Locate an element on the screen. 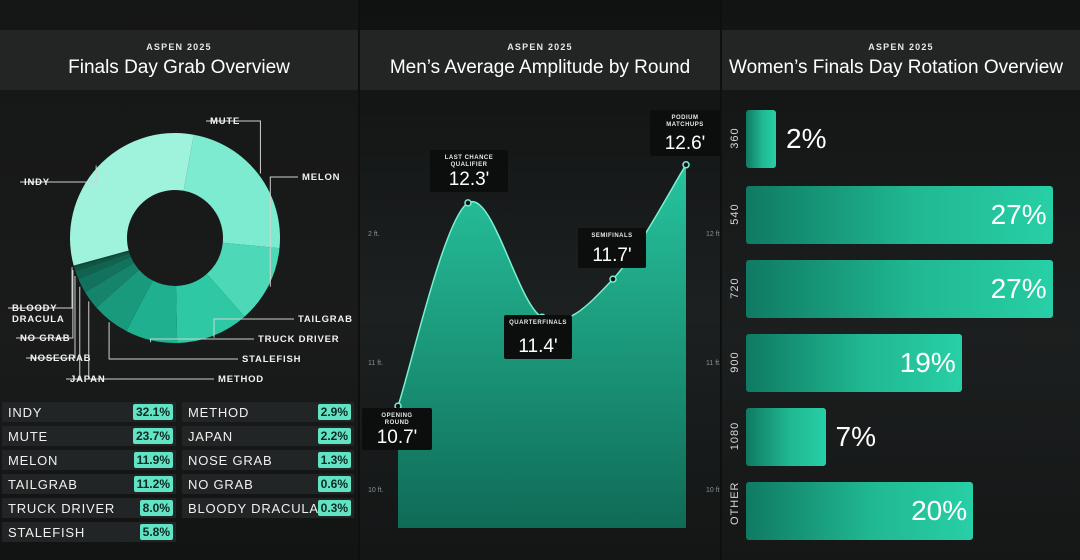 The height and width of the screenshot is (560, 1080). rotation-value: 2% is located at coordinates (806, 138).